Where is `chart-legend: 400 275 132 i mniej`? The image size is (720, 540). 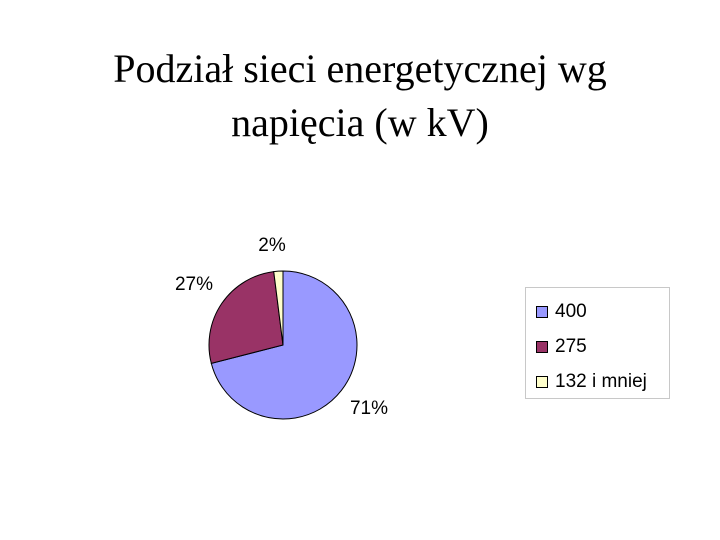 chart-legend: 400 275 132 i mniej is located at coordinates (597, 343).